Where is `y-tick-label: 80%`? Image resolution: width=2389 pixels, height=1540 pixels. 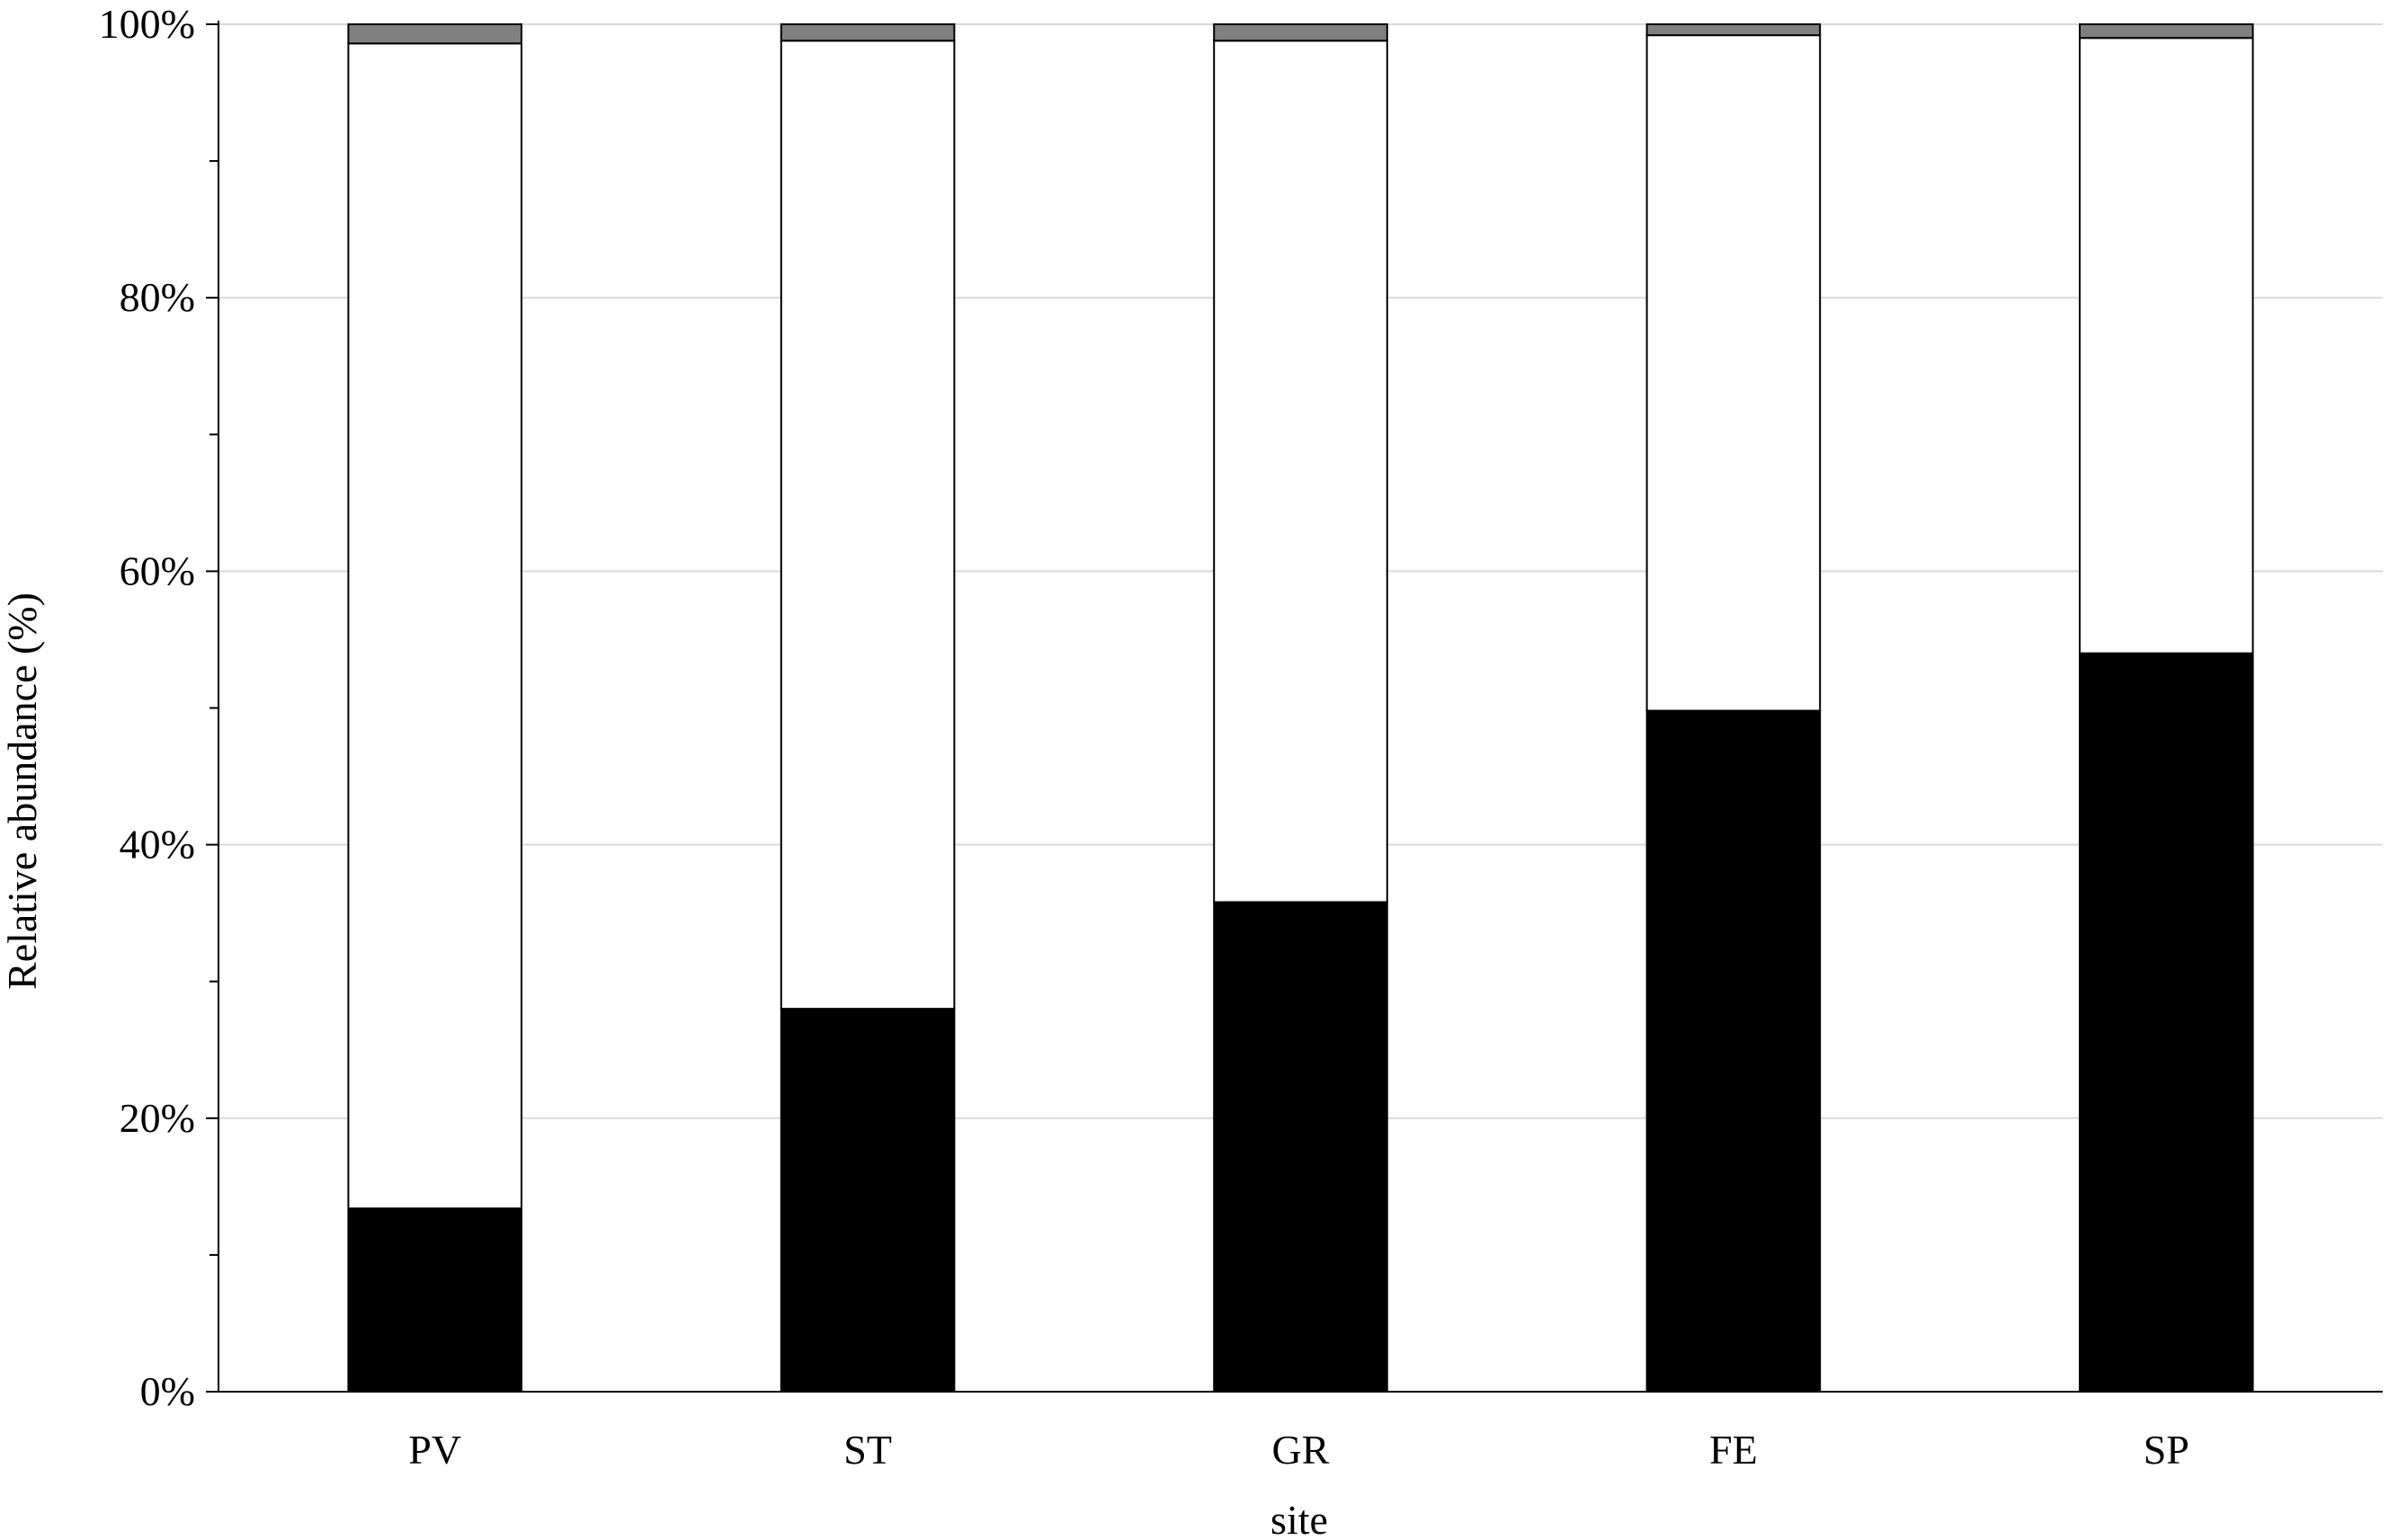
y-tick-label: 80% is located at coordinates (157, 297).